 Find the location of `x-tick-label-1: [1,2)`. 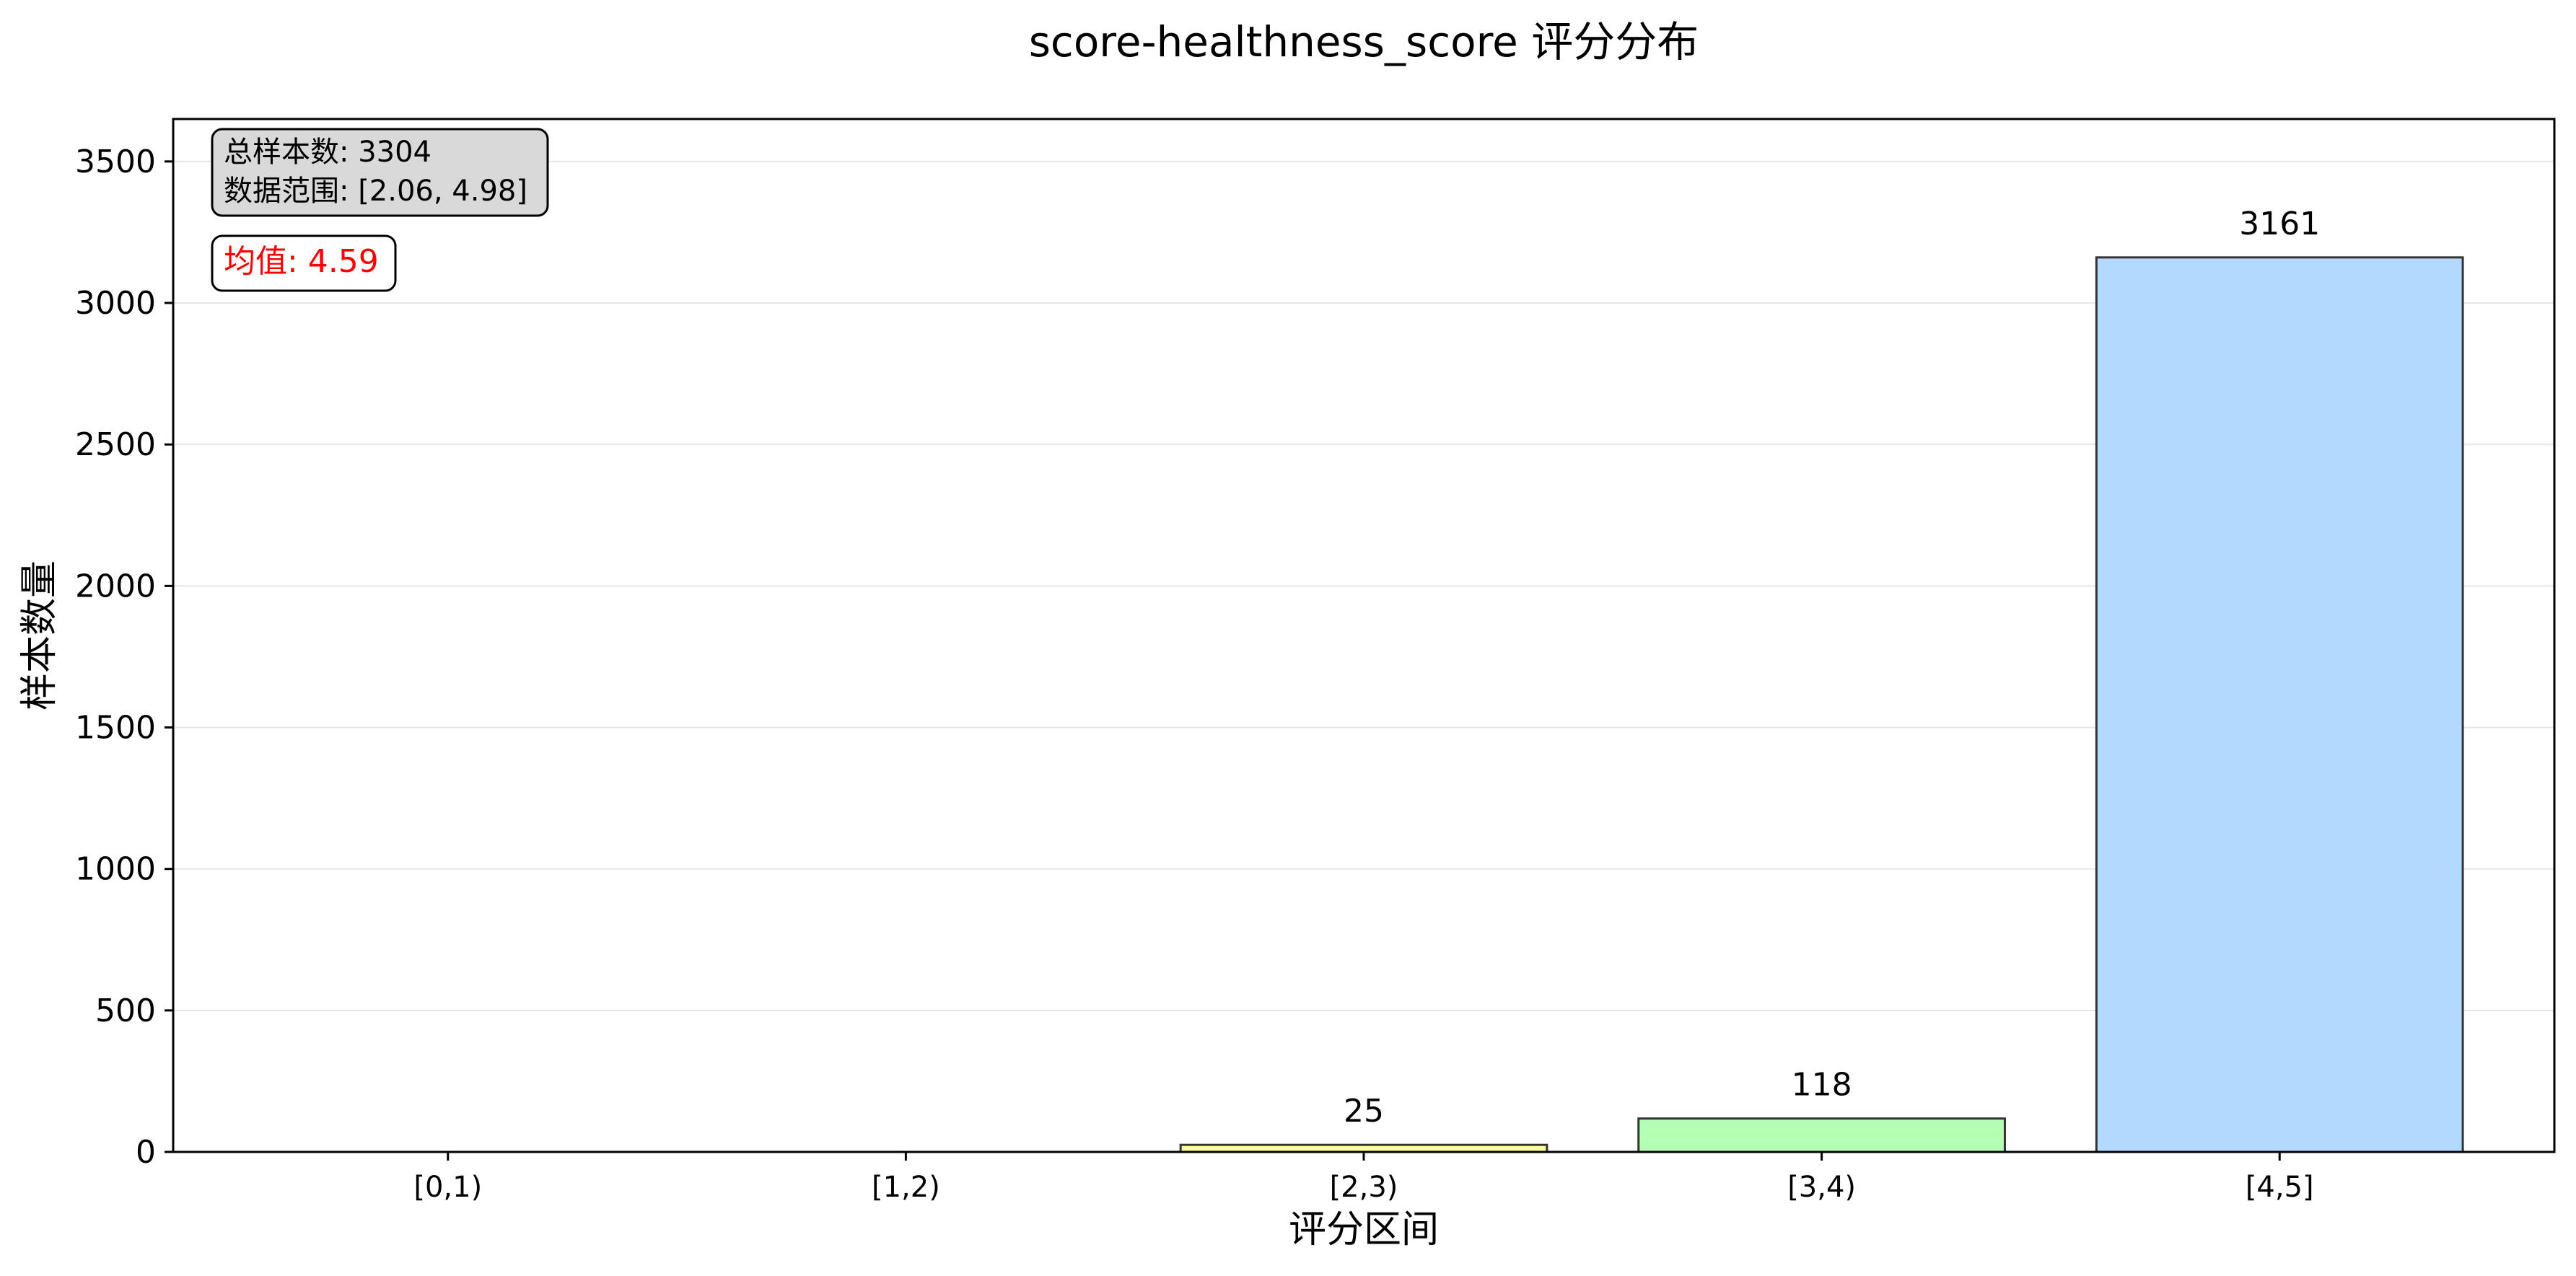

x-tick-label-1: [1,2) is located at coordinates (906, 1187).